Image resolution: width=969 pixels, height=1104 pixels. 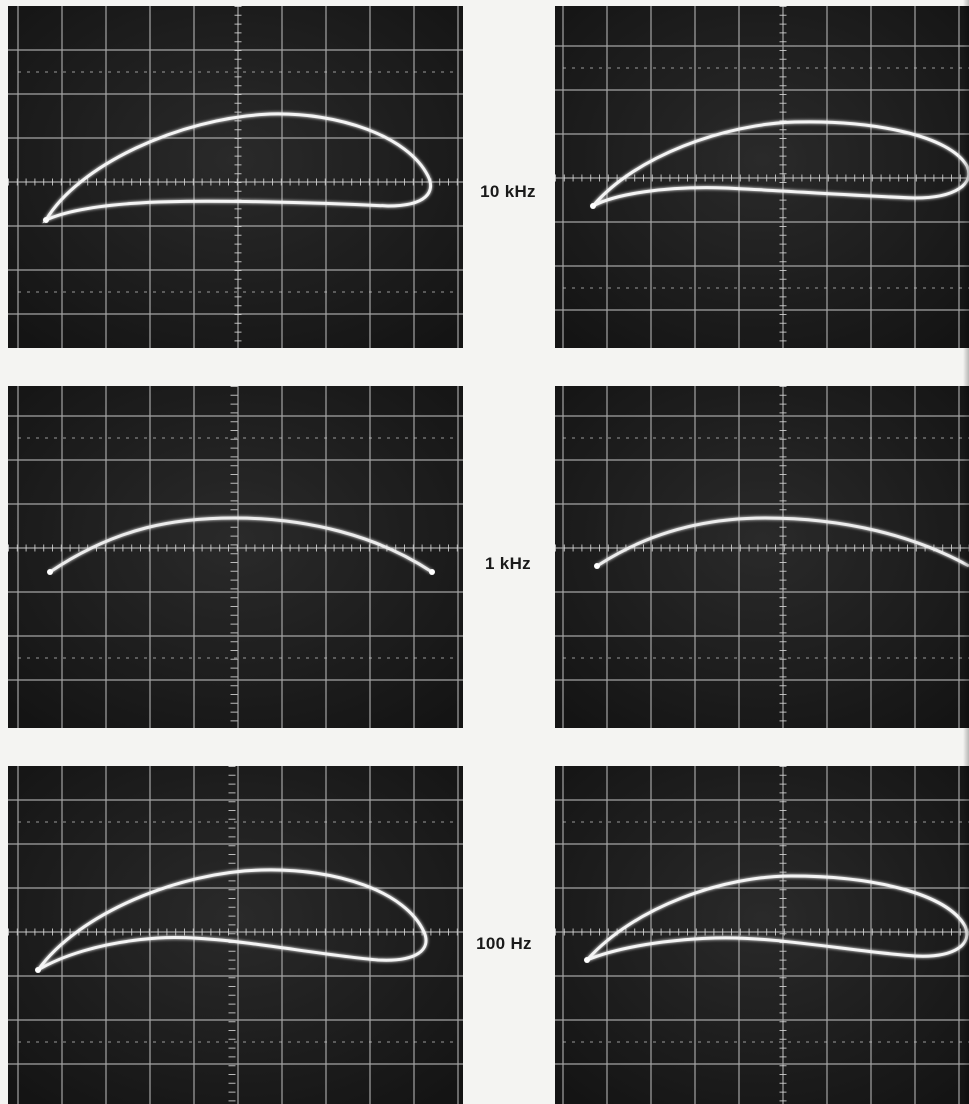 I want to click on oscilloscope-screen-100hz-left, so click(x=235, y=935).